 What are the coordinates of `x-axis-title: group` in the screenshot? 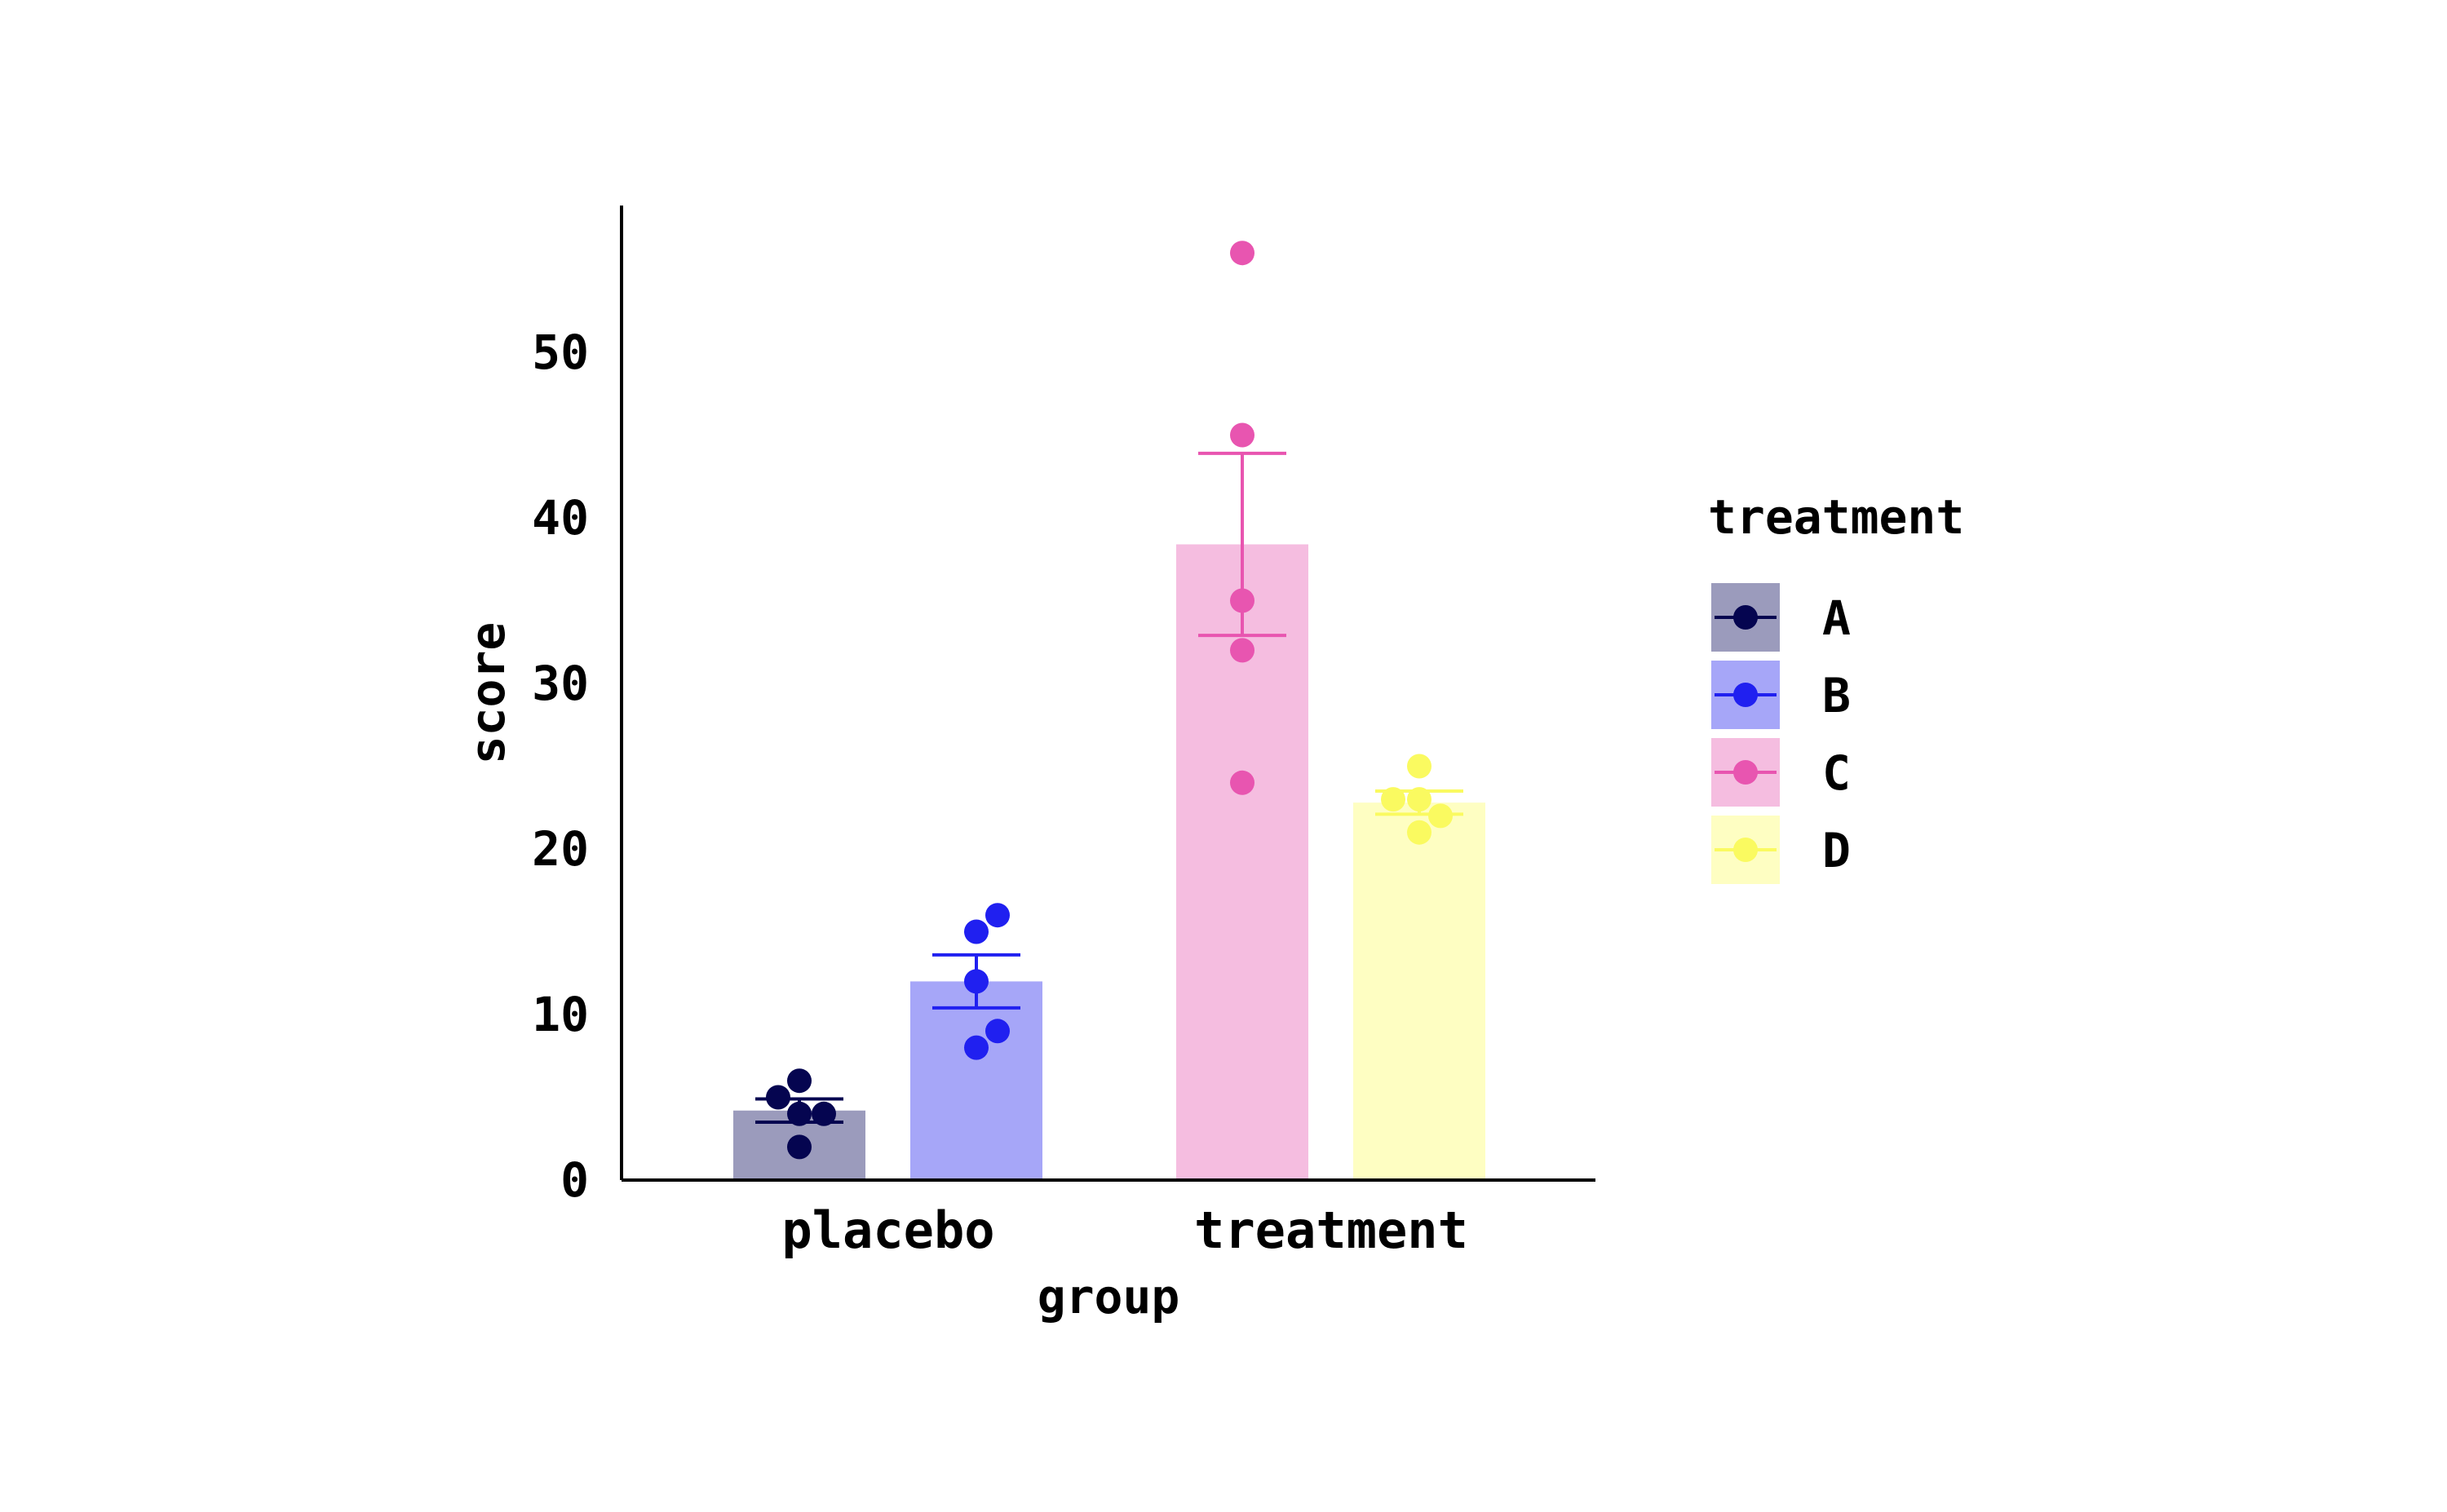 It's located at (1109, 1296).